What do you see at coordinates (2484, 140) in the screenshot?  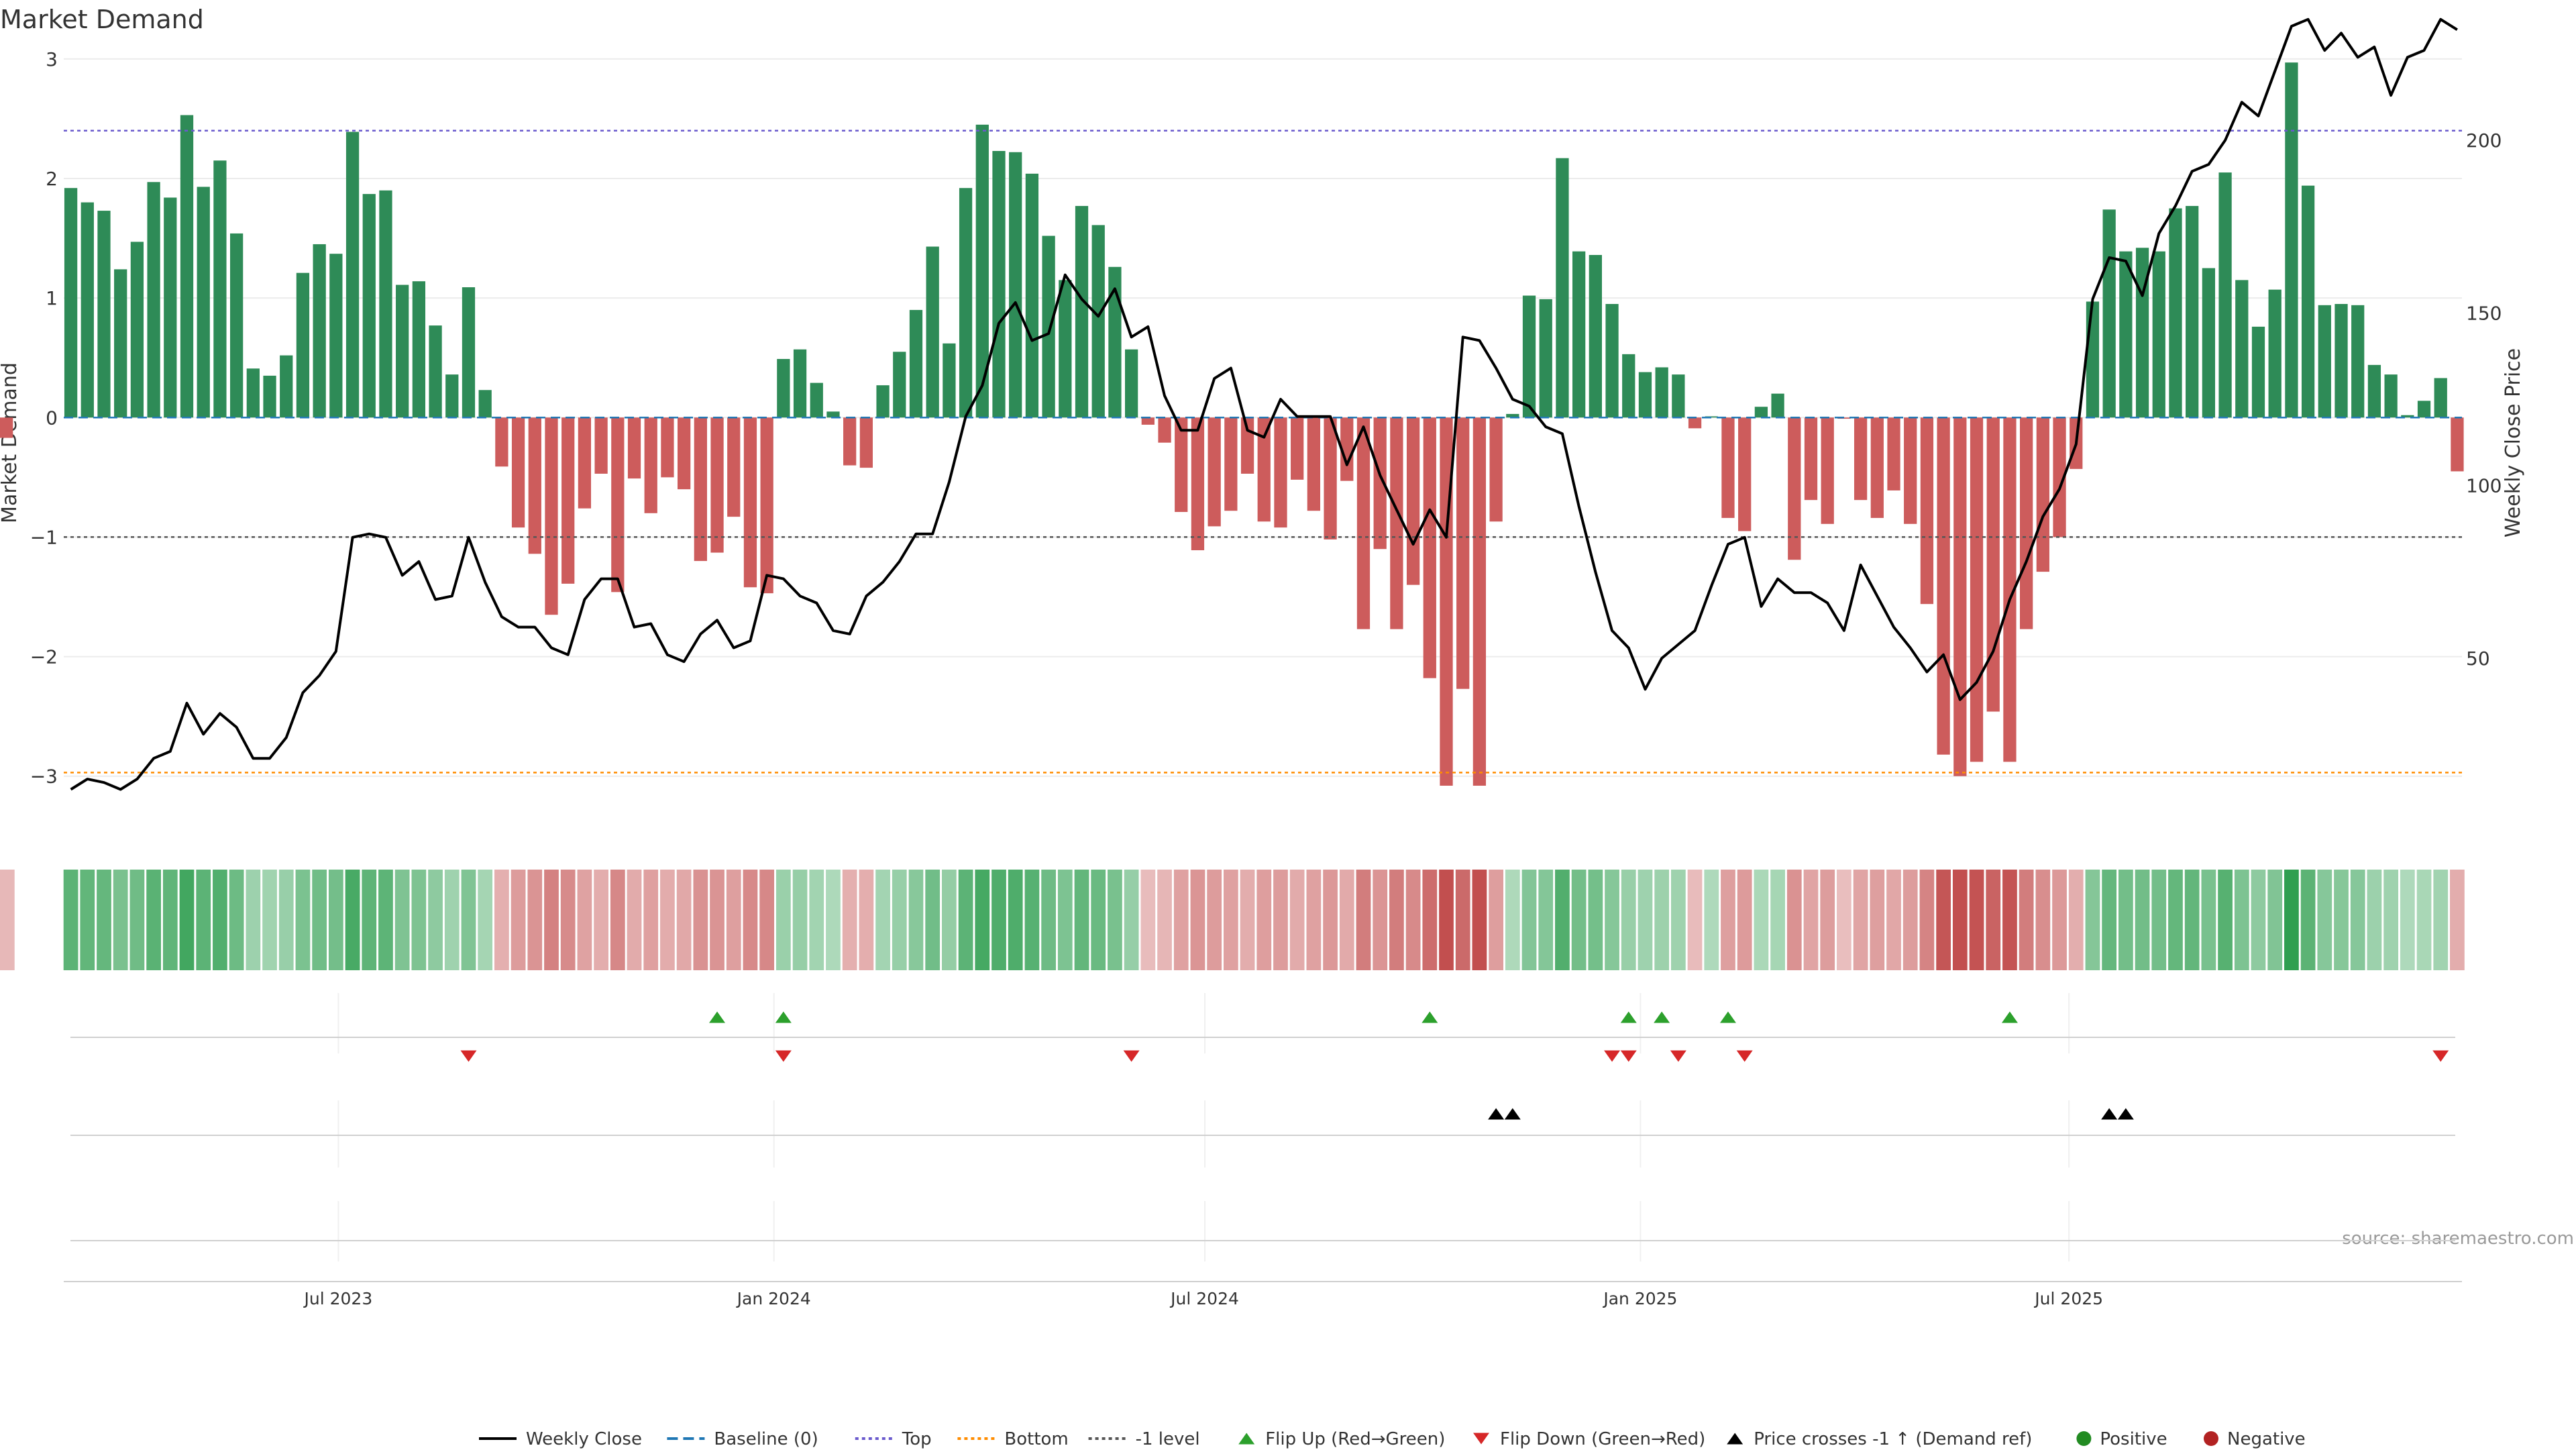 I see `y2-tick-label: 200` at bounding box center [2484, 140].